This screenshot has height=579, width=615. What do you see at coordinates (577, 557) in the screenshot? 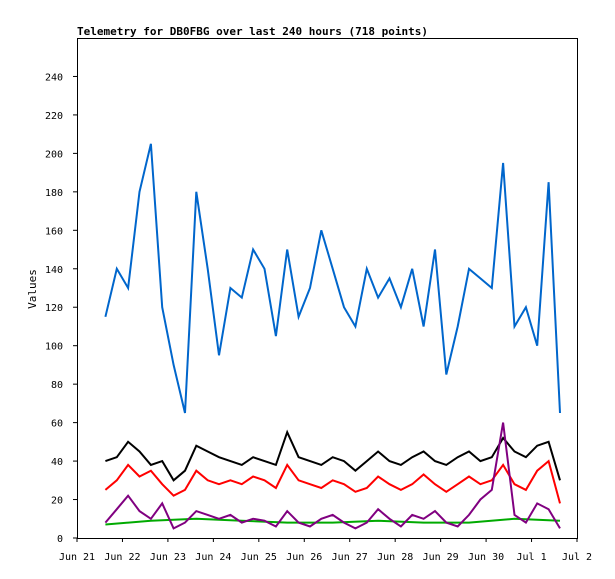
I see `x-tick-label: Jul 2` at bounding box center [577, 557].